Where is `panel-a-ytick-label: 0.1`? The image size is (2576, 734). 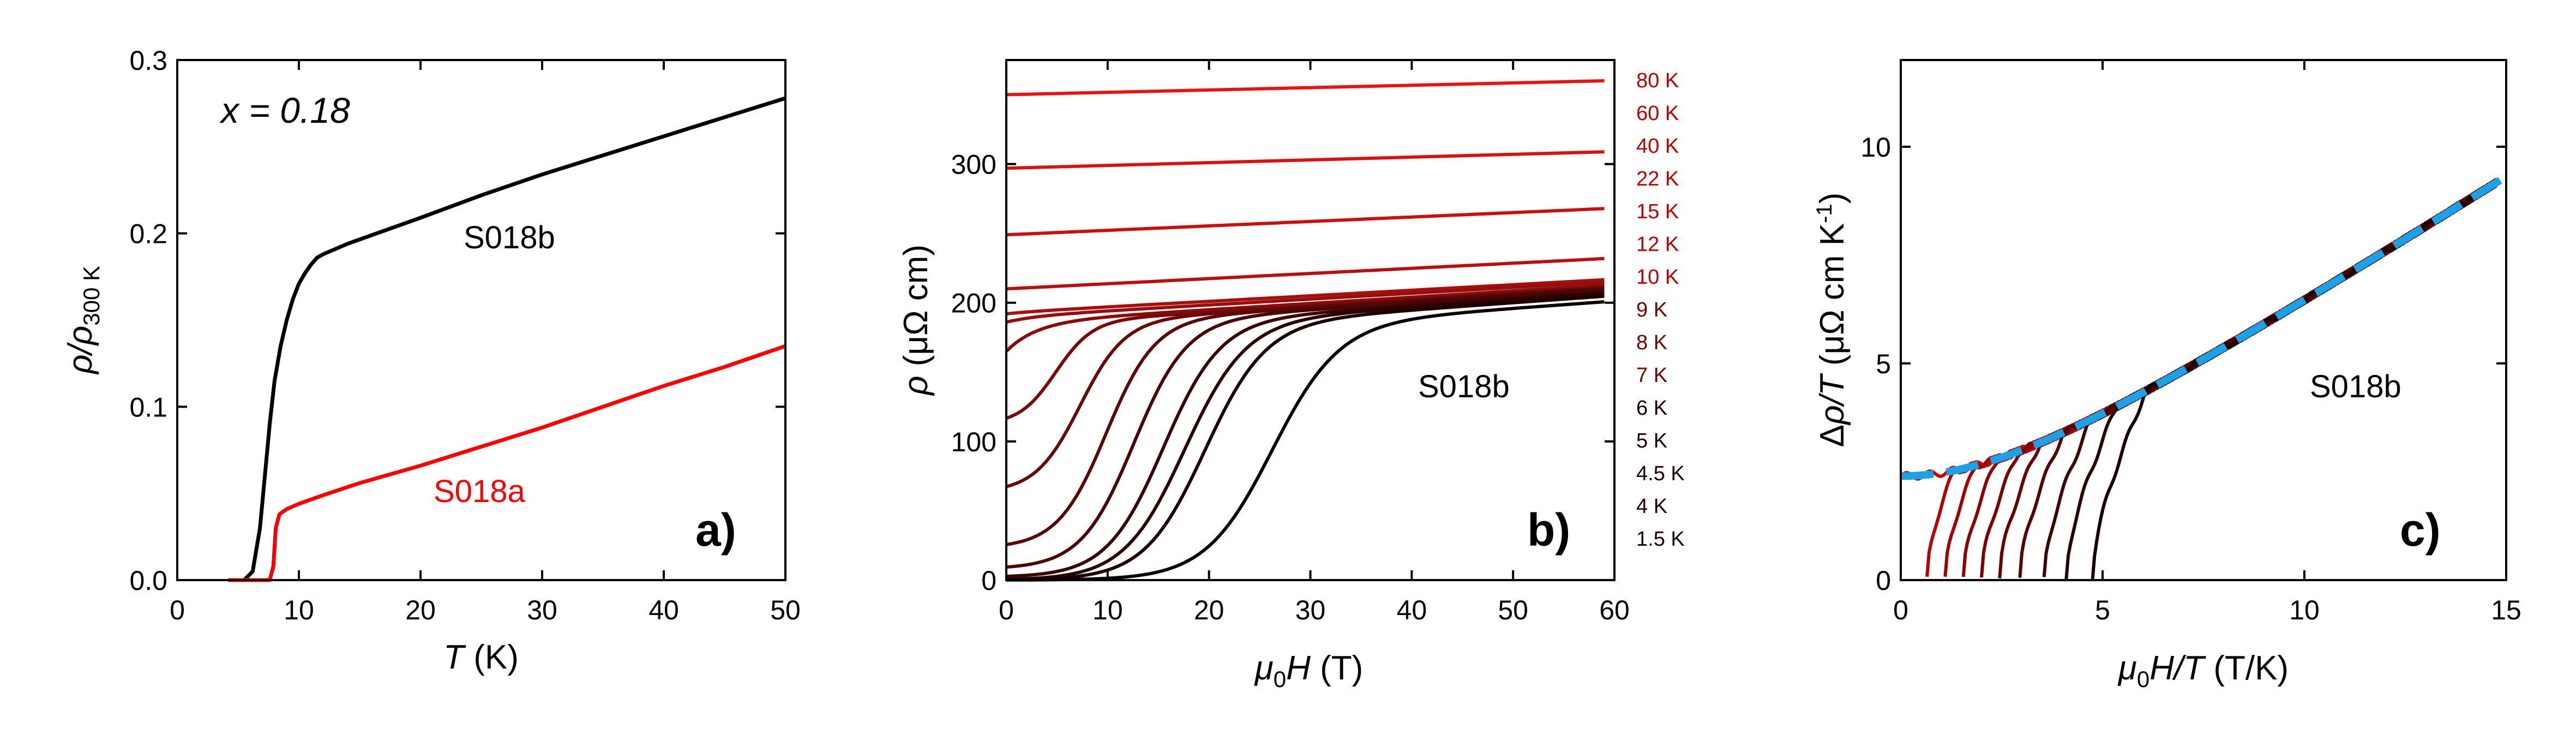
panel-a-ytick-label: 0.1 is located at coordinates (148, 407).